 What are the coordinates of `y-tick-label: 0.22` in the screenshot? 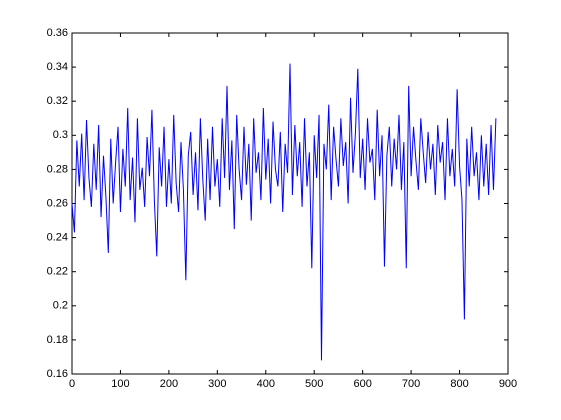 It's located at (57, 272).